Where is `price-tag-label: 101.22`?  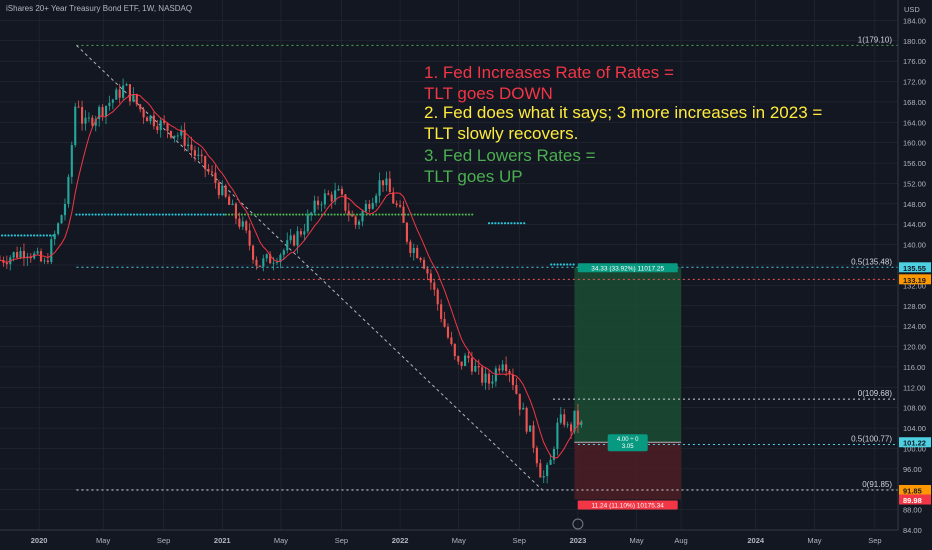
price-tag-label: 101.22 is located at coordinates (914, 443).